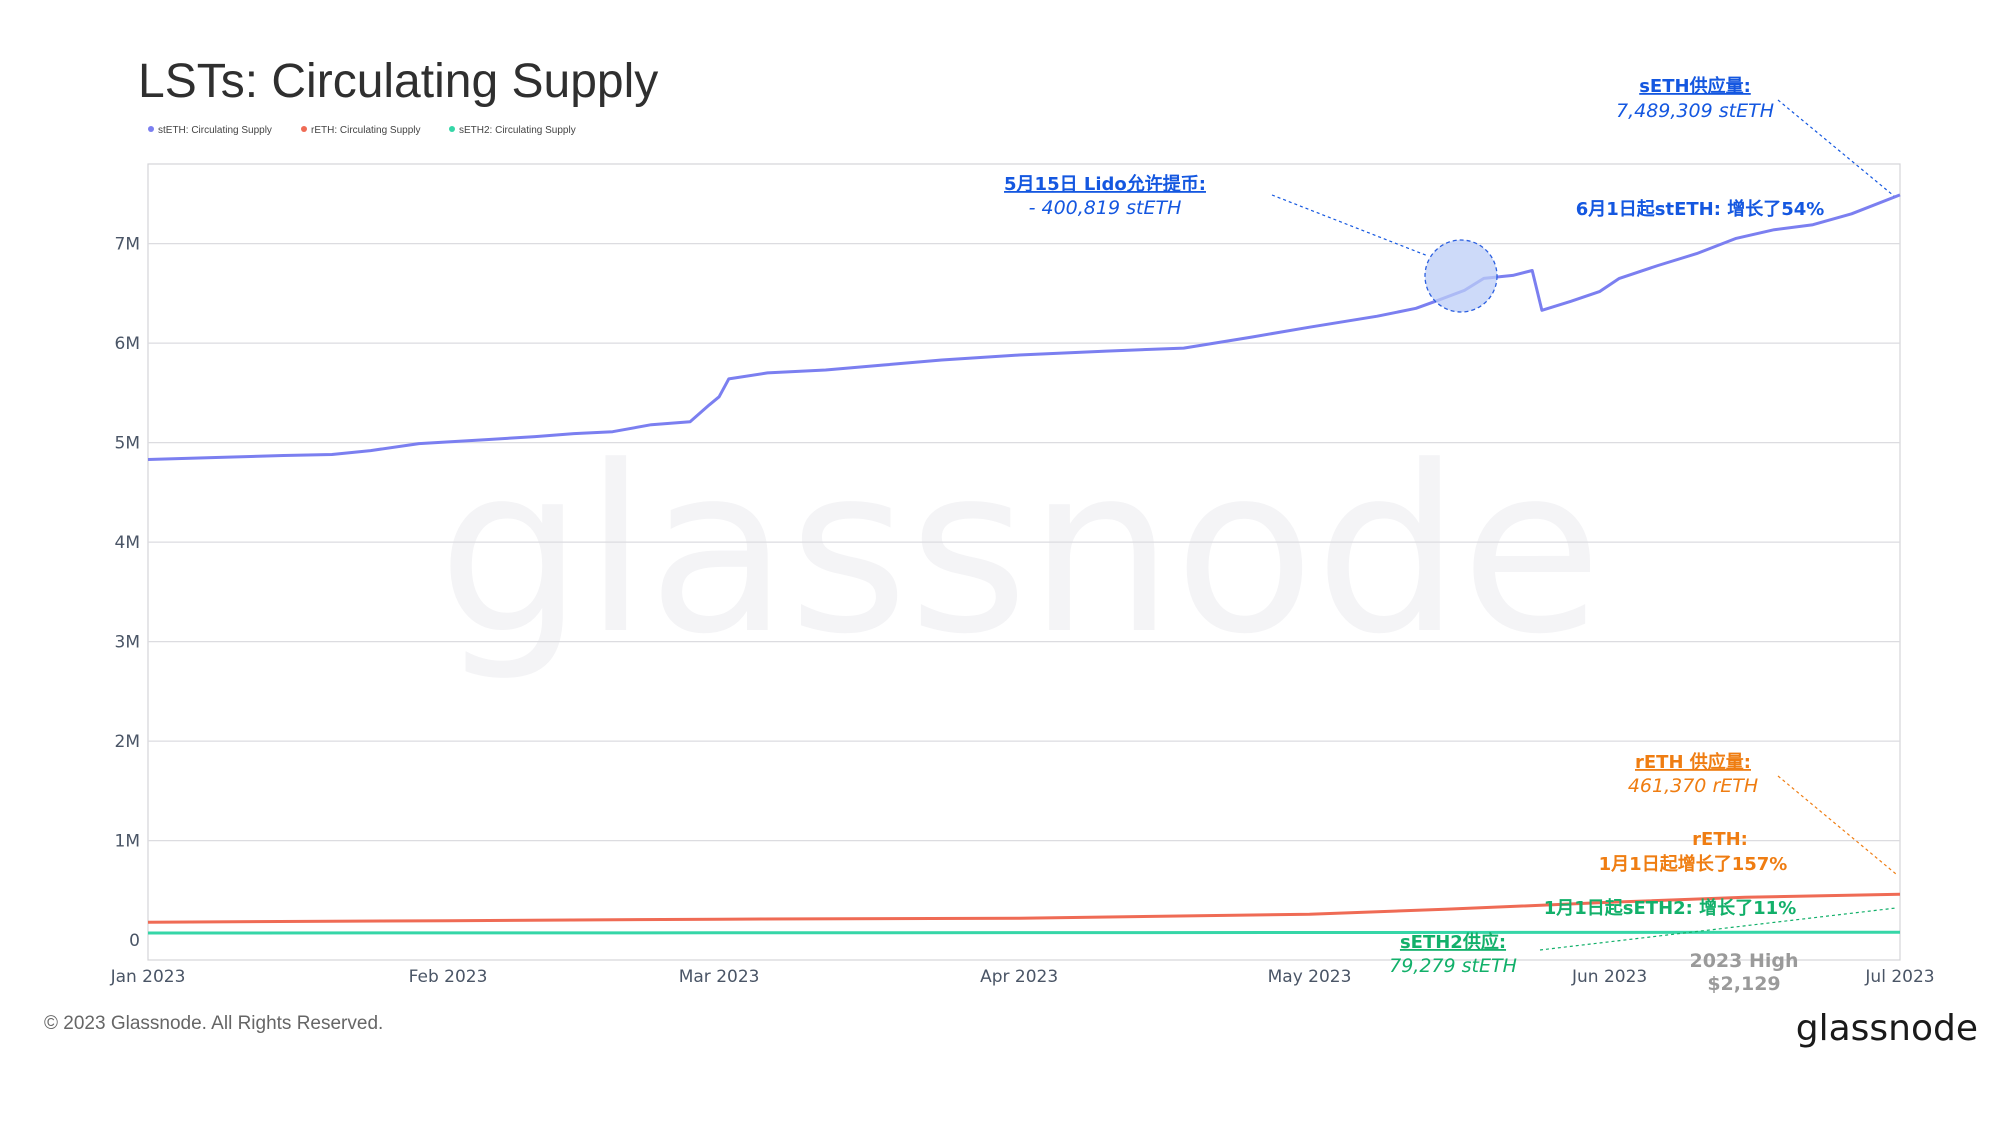 Image resolution: width=2000 pixels, height=1125 pixels. I want to click on y-tick-label: 3M, so click(127, 643).